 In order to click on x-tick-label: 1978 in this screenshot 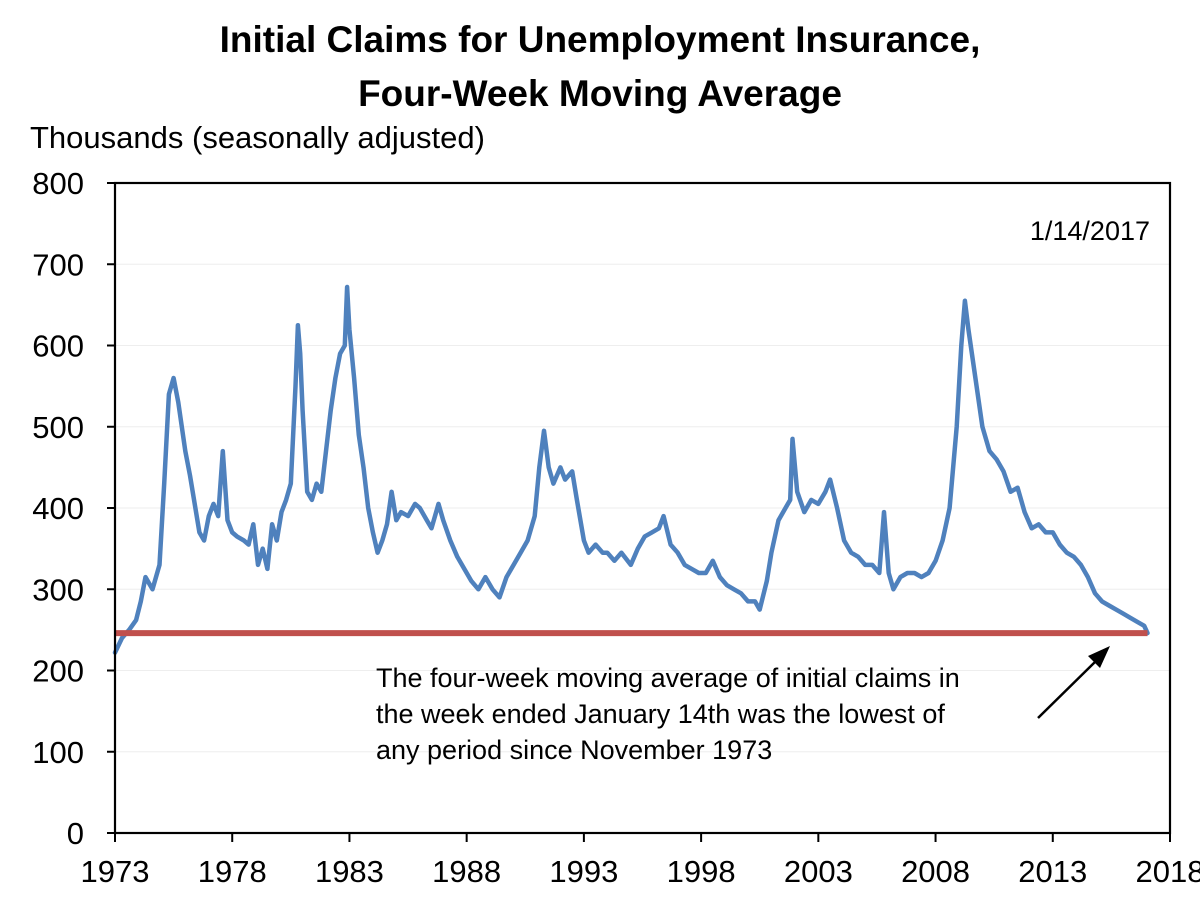, I will do `click(232, 871)`.